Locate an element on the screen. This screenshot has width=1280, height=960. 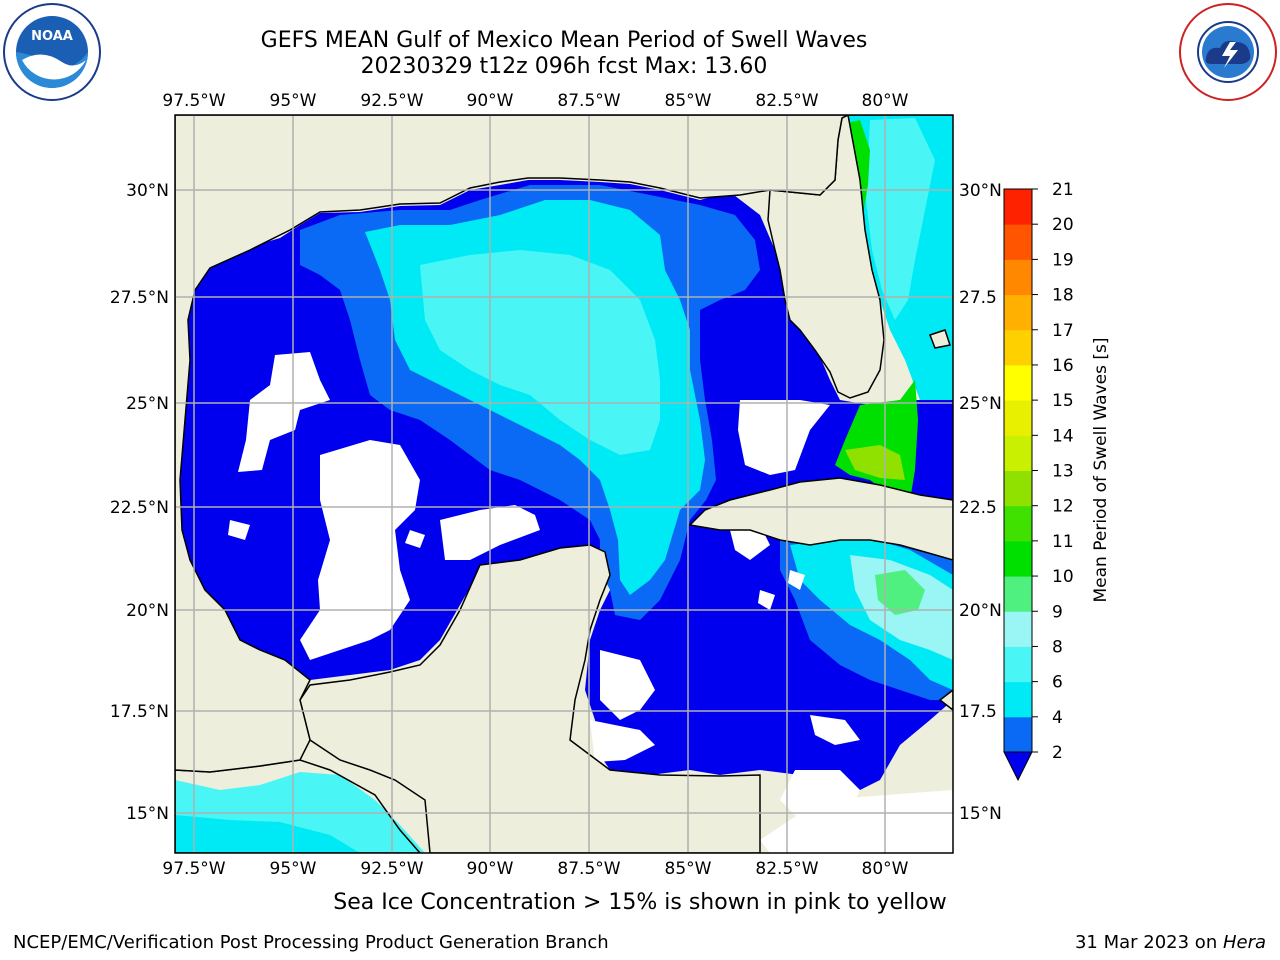
colorbar-tick-label: 18 is located at coordinates (1063, 296).